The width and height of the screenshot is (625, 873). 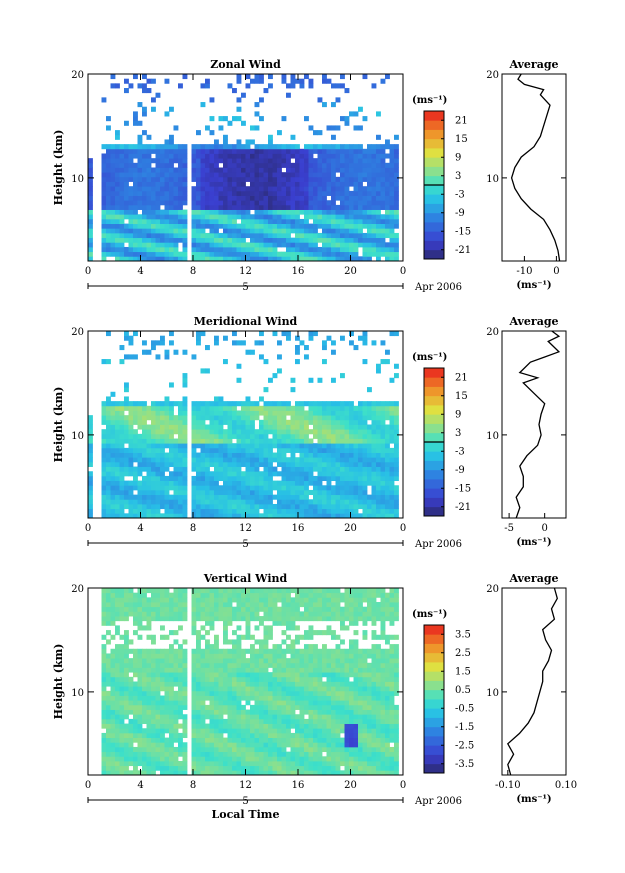 I want to click on y-axis-label: Height (km), so click(x=58, y=425).